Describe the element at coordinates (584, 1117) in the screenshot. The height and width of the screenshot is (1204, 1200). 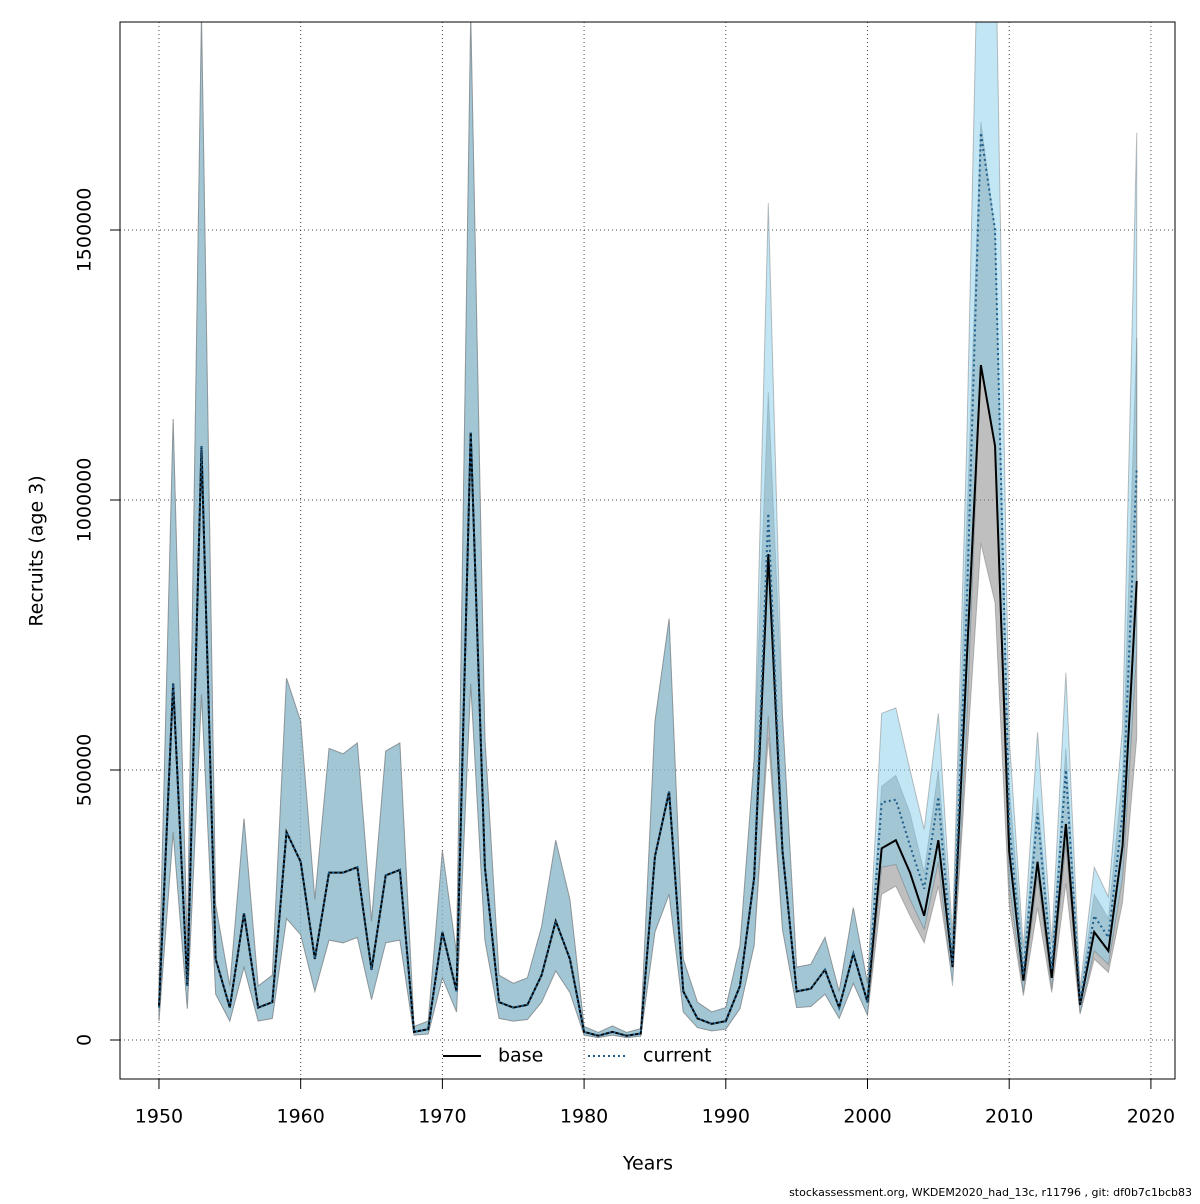
I see `x-tick-label: 1980` at that location.